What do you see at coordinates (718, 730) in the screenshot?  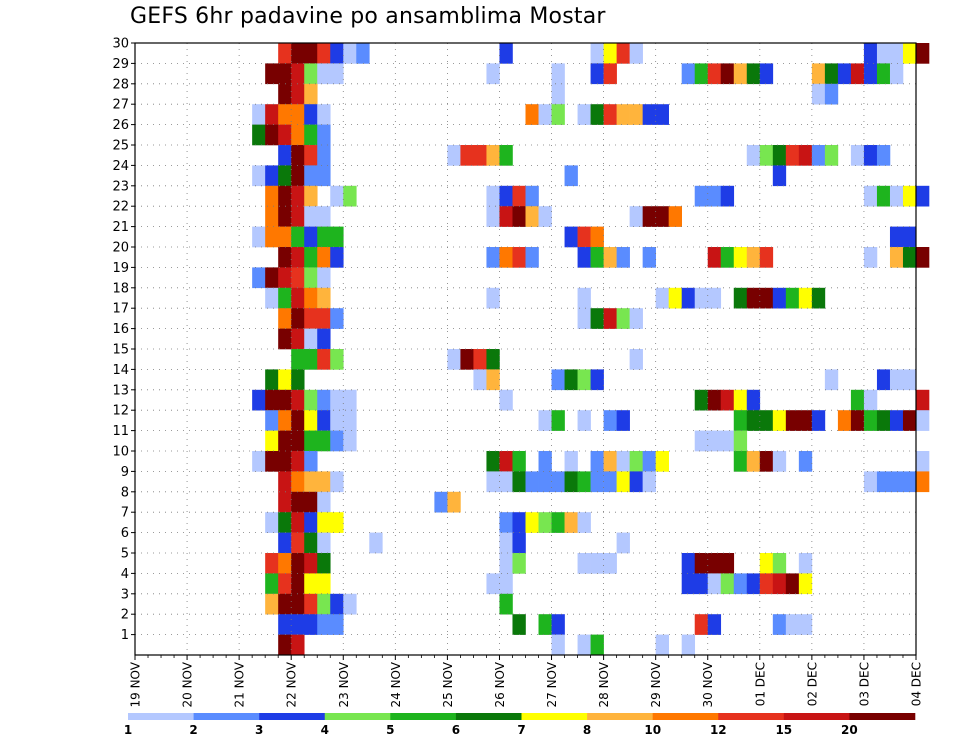 I see `legend-label: 12` at bounding box center [718, 730].